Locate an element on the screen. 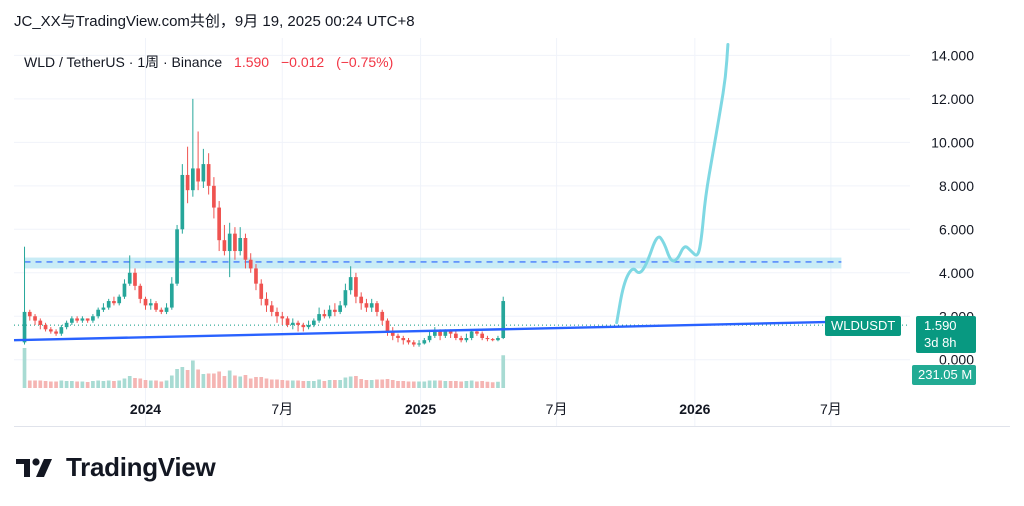 This screenshot has width=1024, height=506. tradingview-logo: TradingView is located at coordinates (115, 467).